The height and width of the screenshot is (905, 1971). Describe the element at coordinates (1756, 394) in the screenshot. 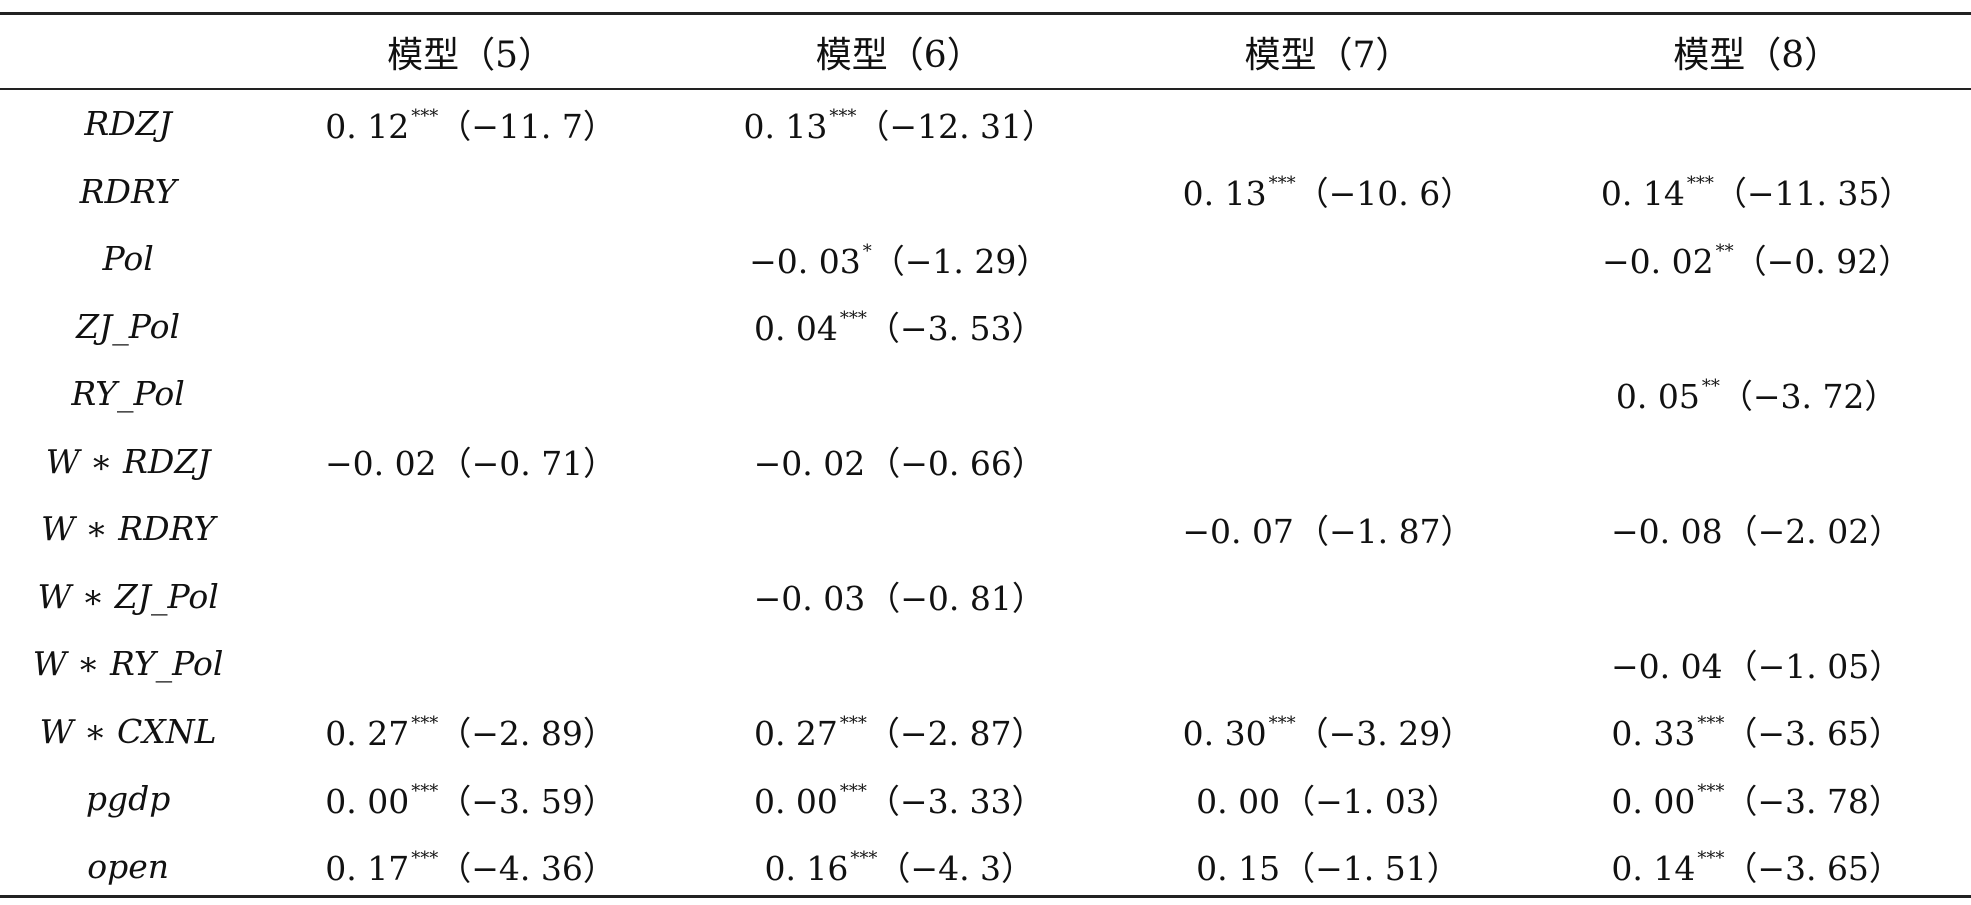

I see `model-8-cell: 0. 05 **（−3. 72）` at that location.